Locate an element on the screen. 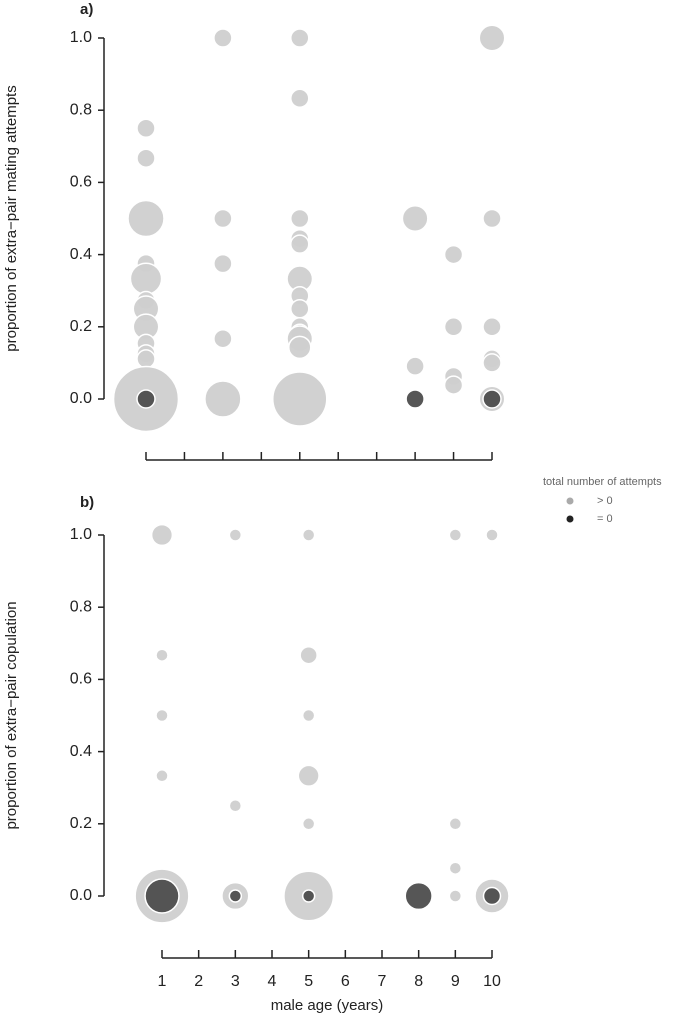  x-tick-label: 3 is located at coordinates (235, 981).